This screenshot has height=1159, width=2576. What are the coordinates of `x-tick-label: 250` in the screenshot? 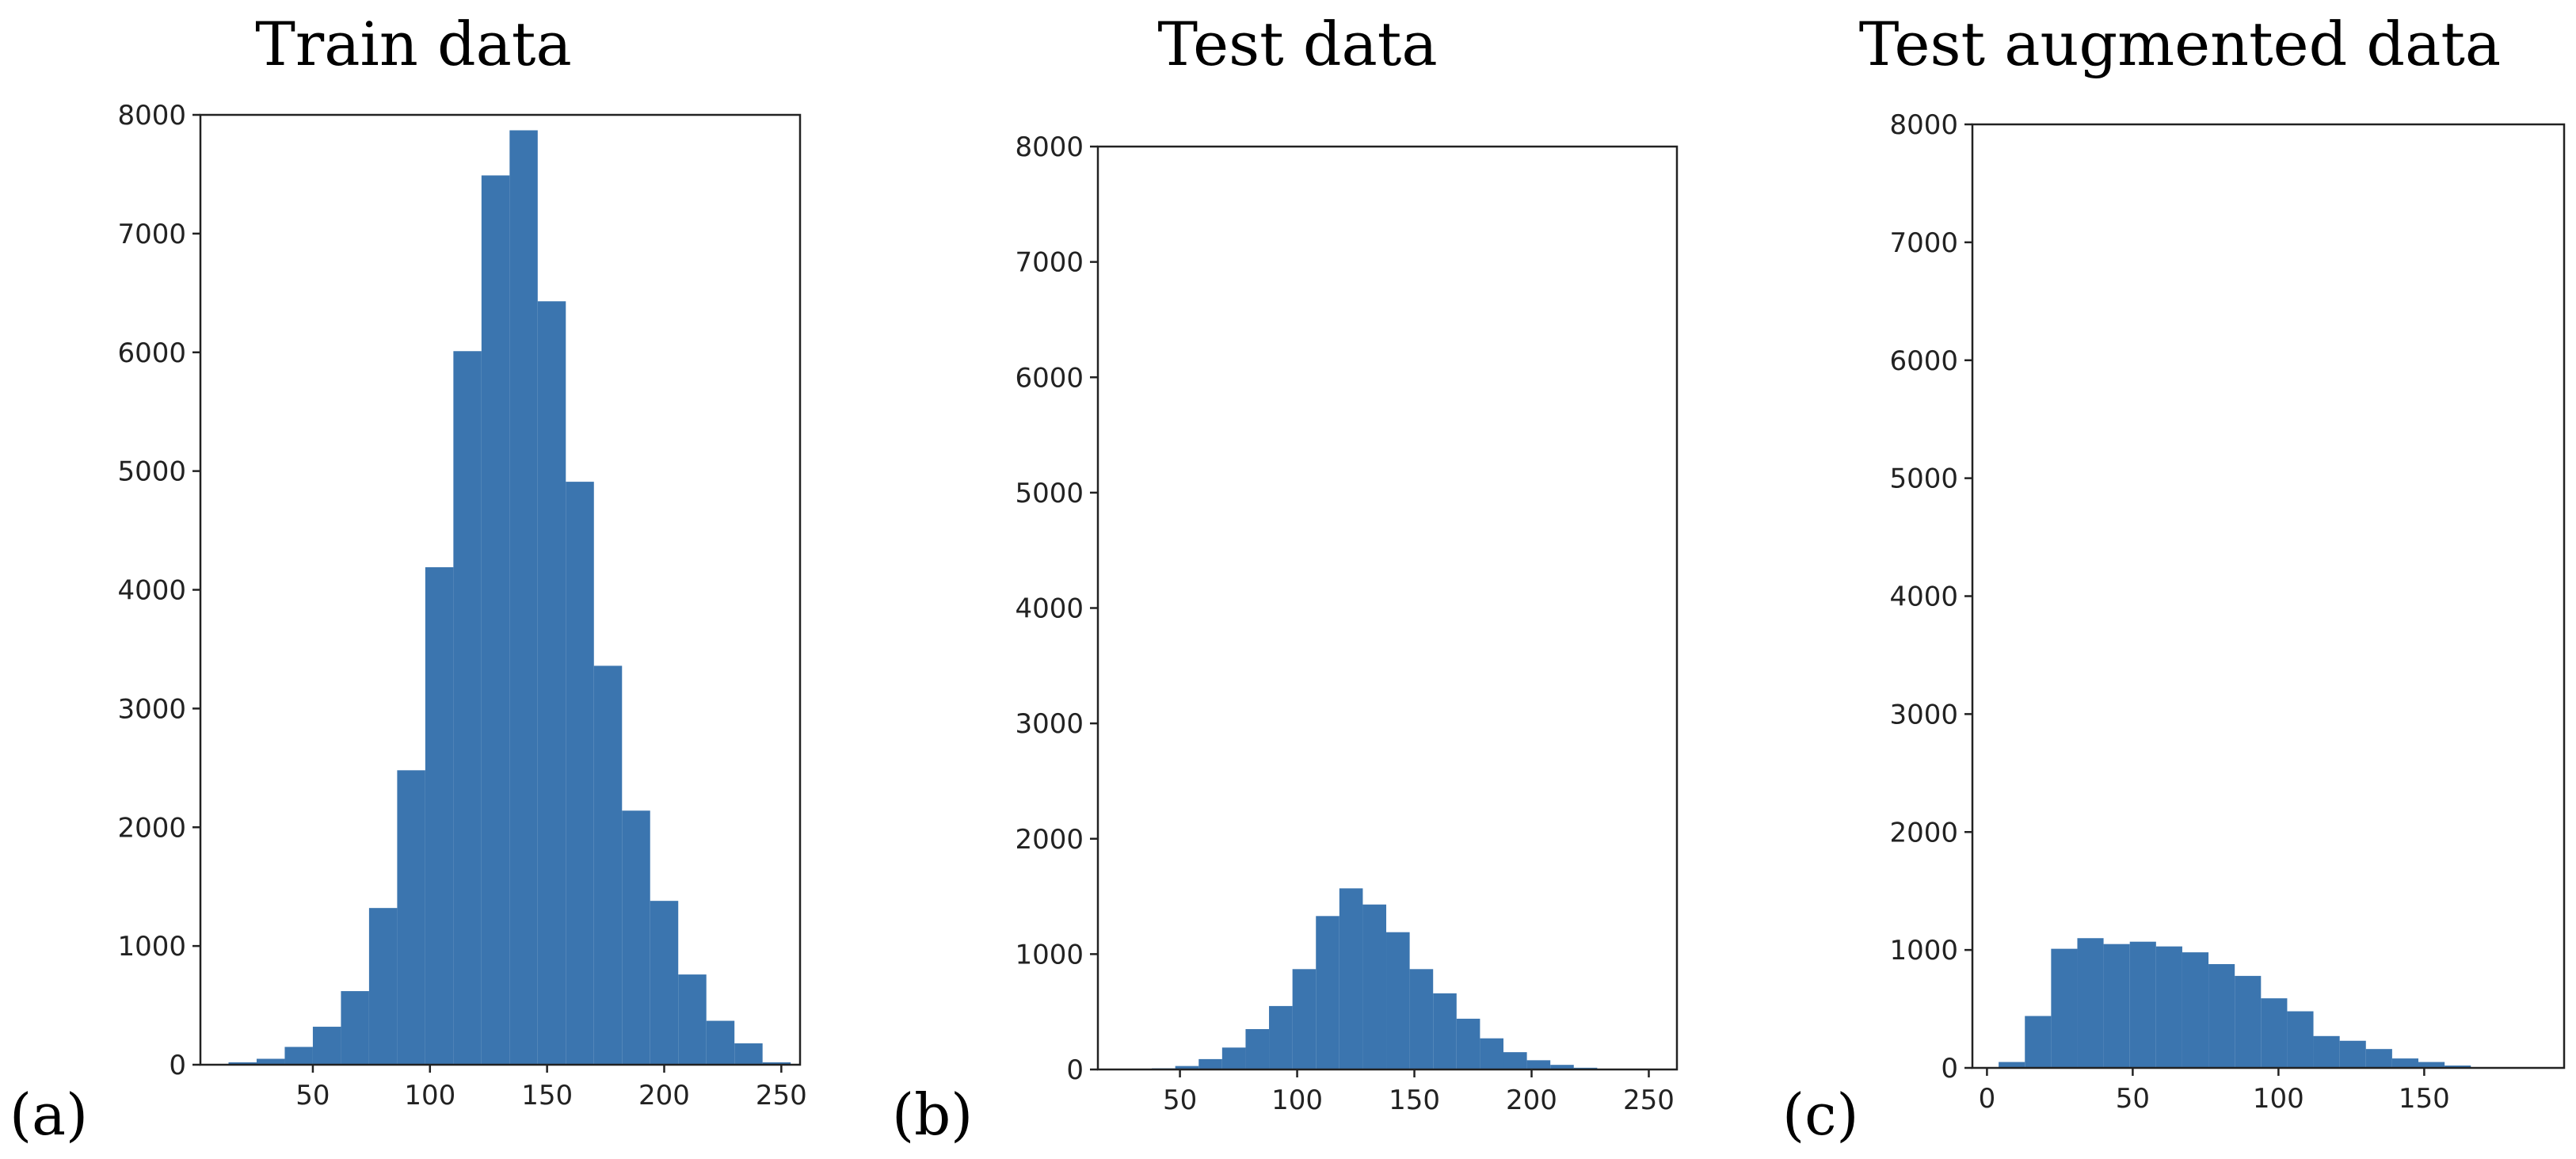 It's located at (781, 1095).